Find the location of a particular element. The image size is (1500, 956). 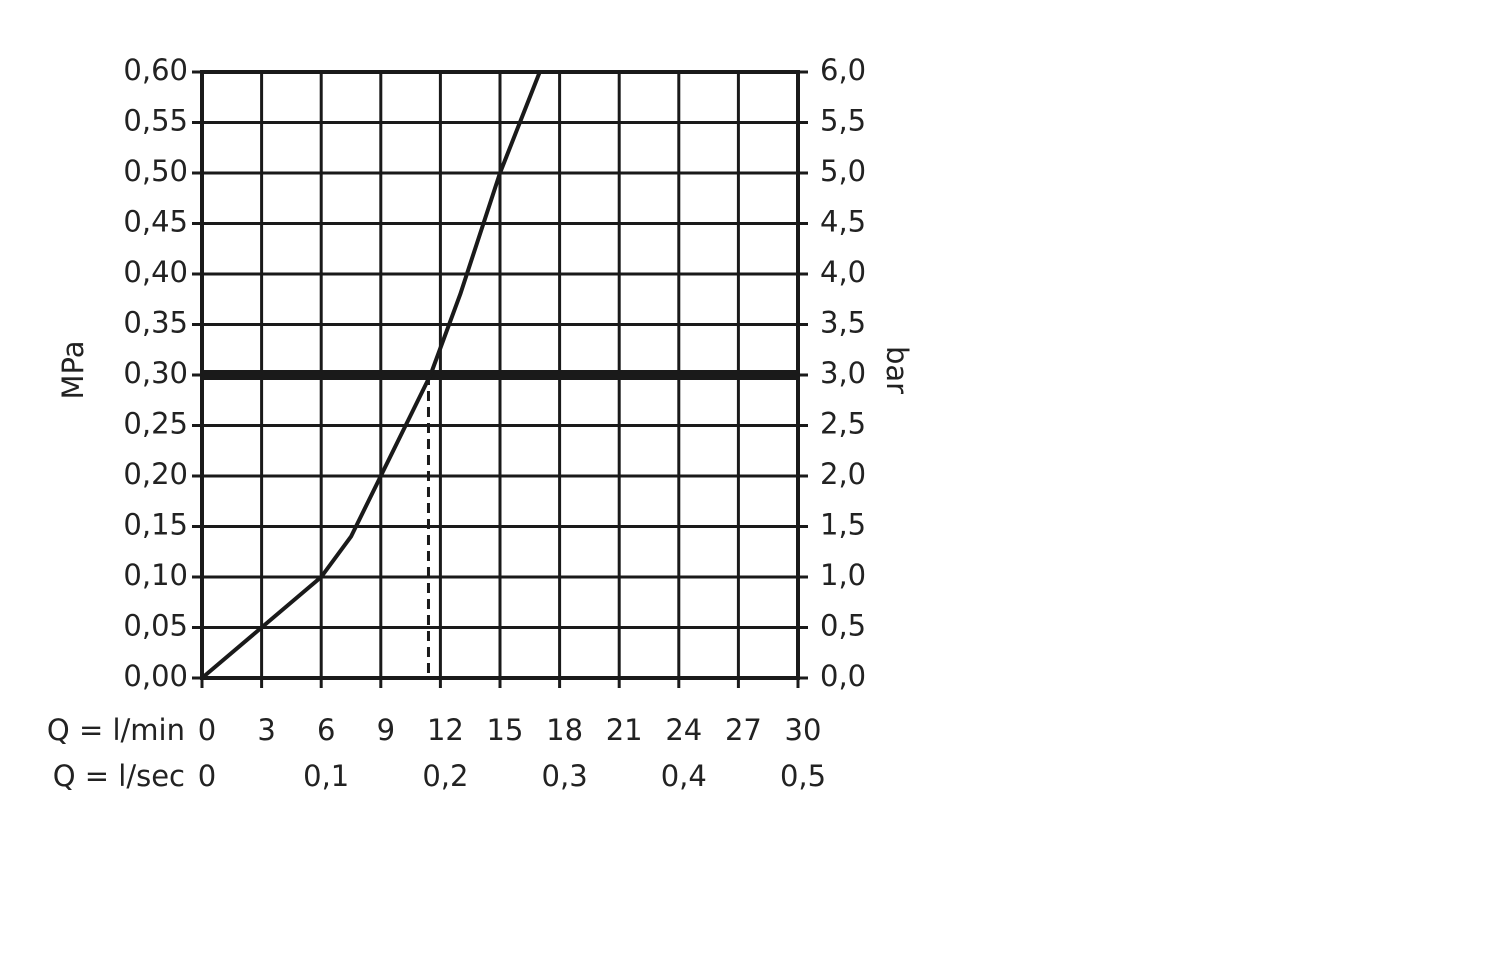

x-tick-label: 0 is located at coordinates (207, 730).